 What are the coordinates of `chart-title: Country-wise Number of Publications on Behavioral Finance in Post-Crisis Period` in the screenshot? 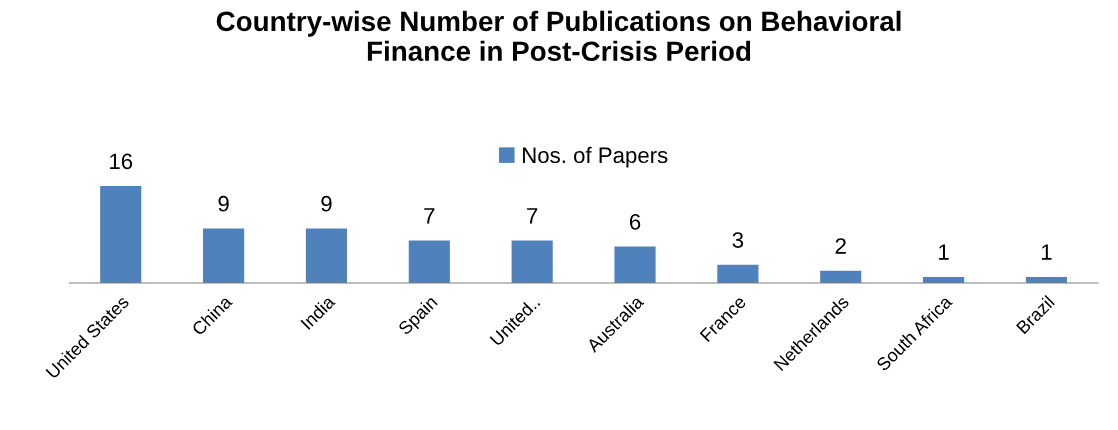 It's located at (558, 36).